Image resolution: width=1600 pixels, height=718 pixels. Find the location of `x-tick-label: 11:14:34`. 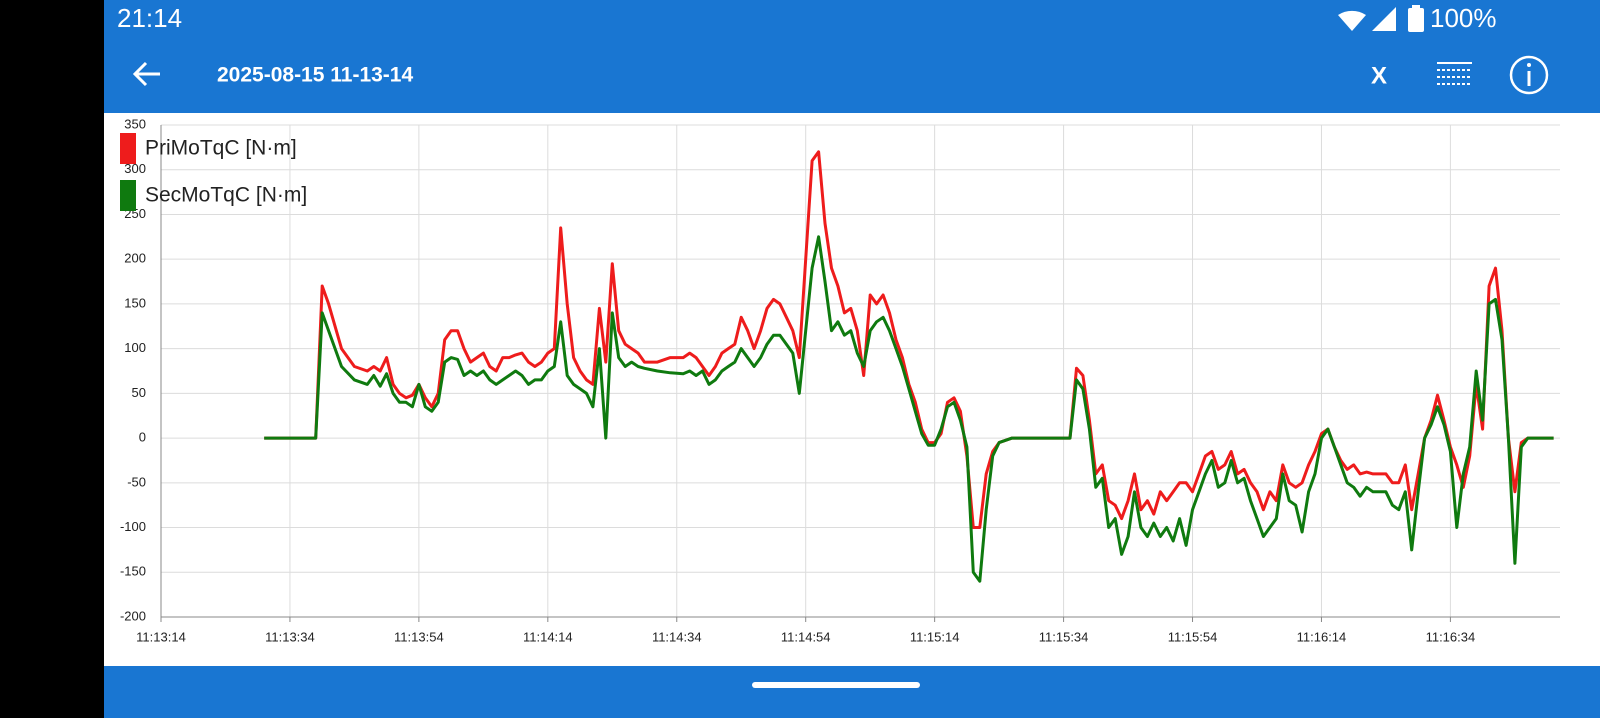

x-tick-label: 11:14:34 is located at coordinates (677, 636).